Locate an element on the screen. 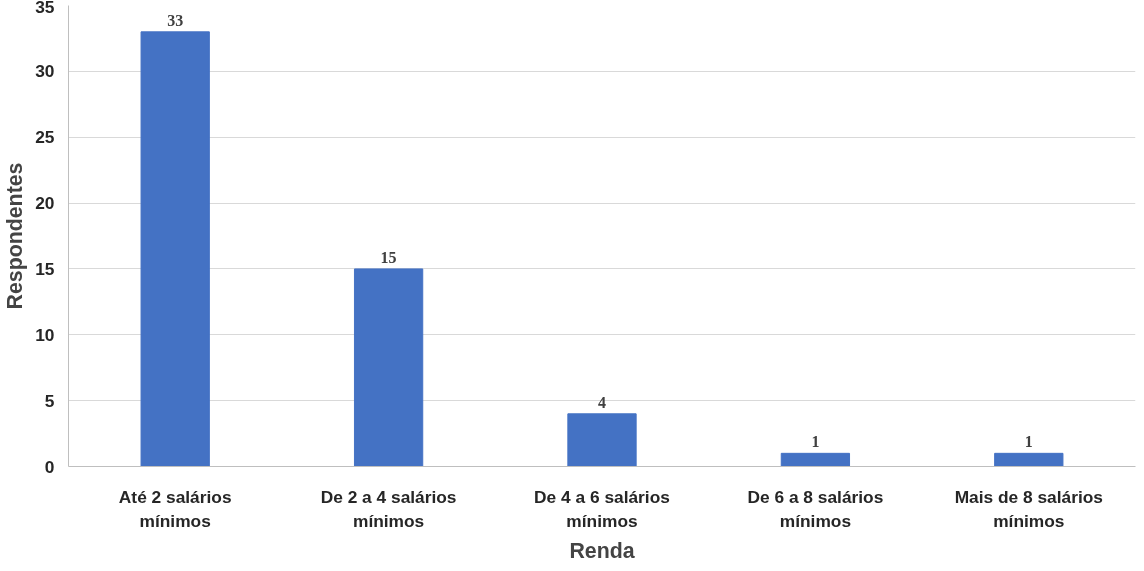  y-tick-label: 20 is located at coordinates (45, 203).